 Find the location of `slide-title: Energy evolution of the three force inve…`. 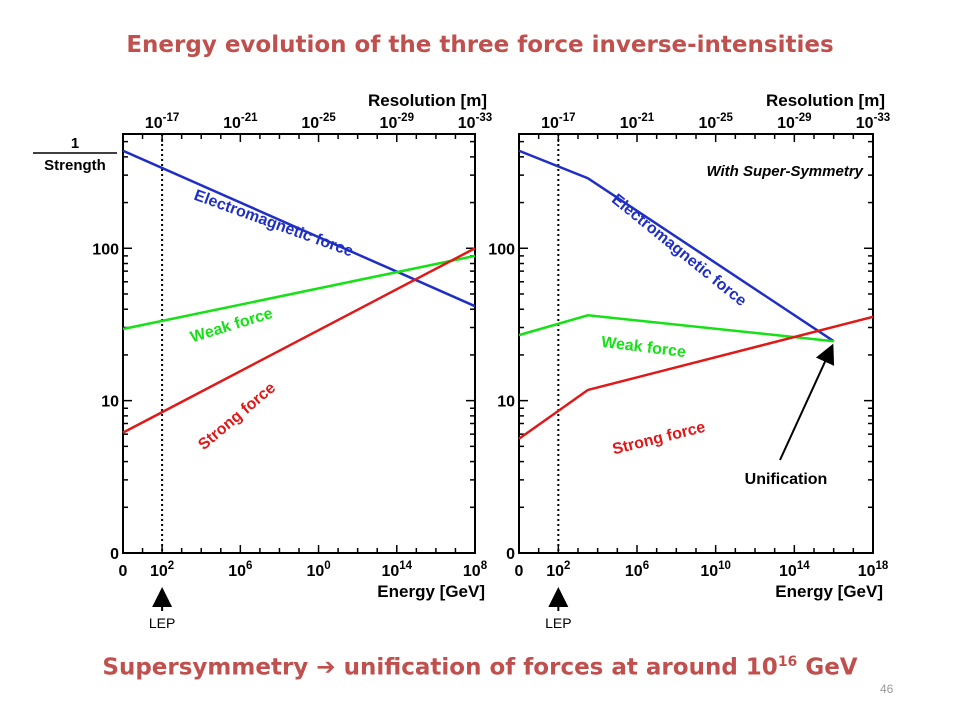

slide-title: Energy evolution of the three force inve… is located at coordinates (480, 45).